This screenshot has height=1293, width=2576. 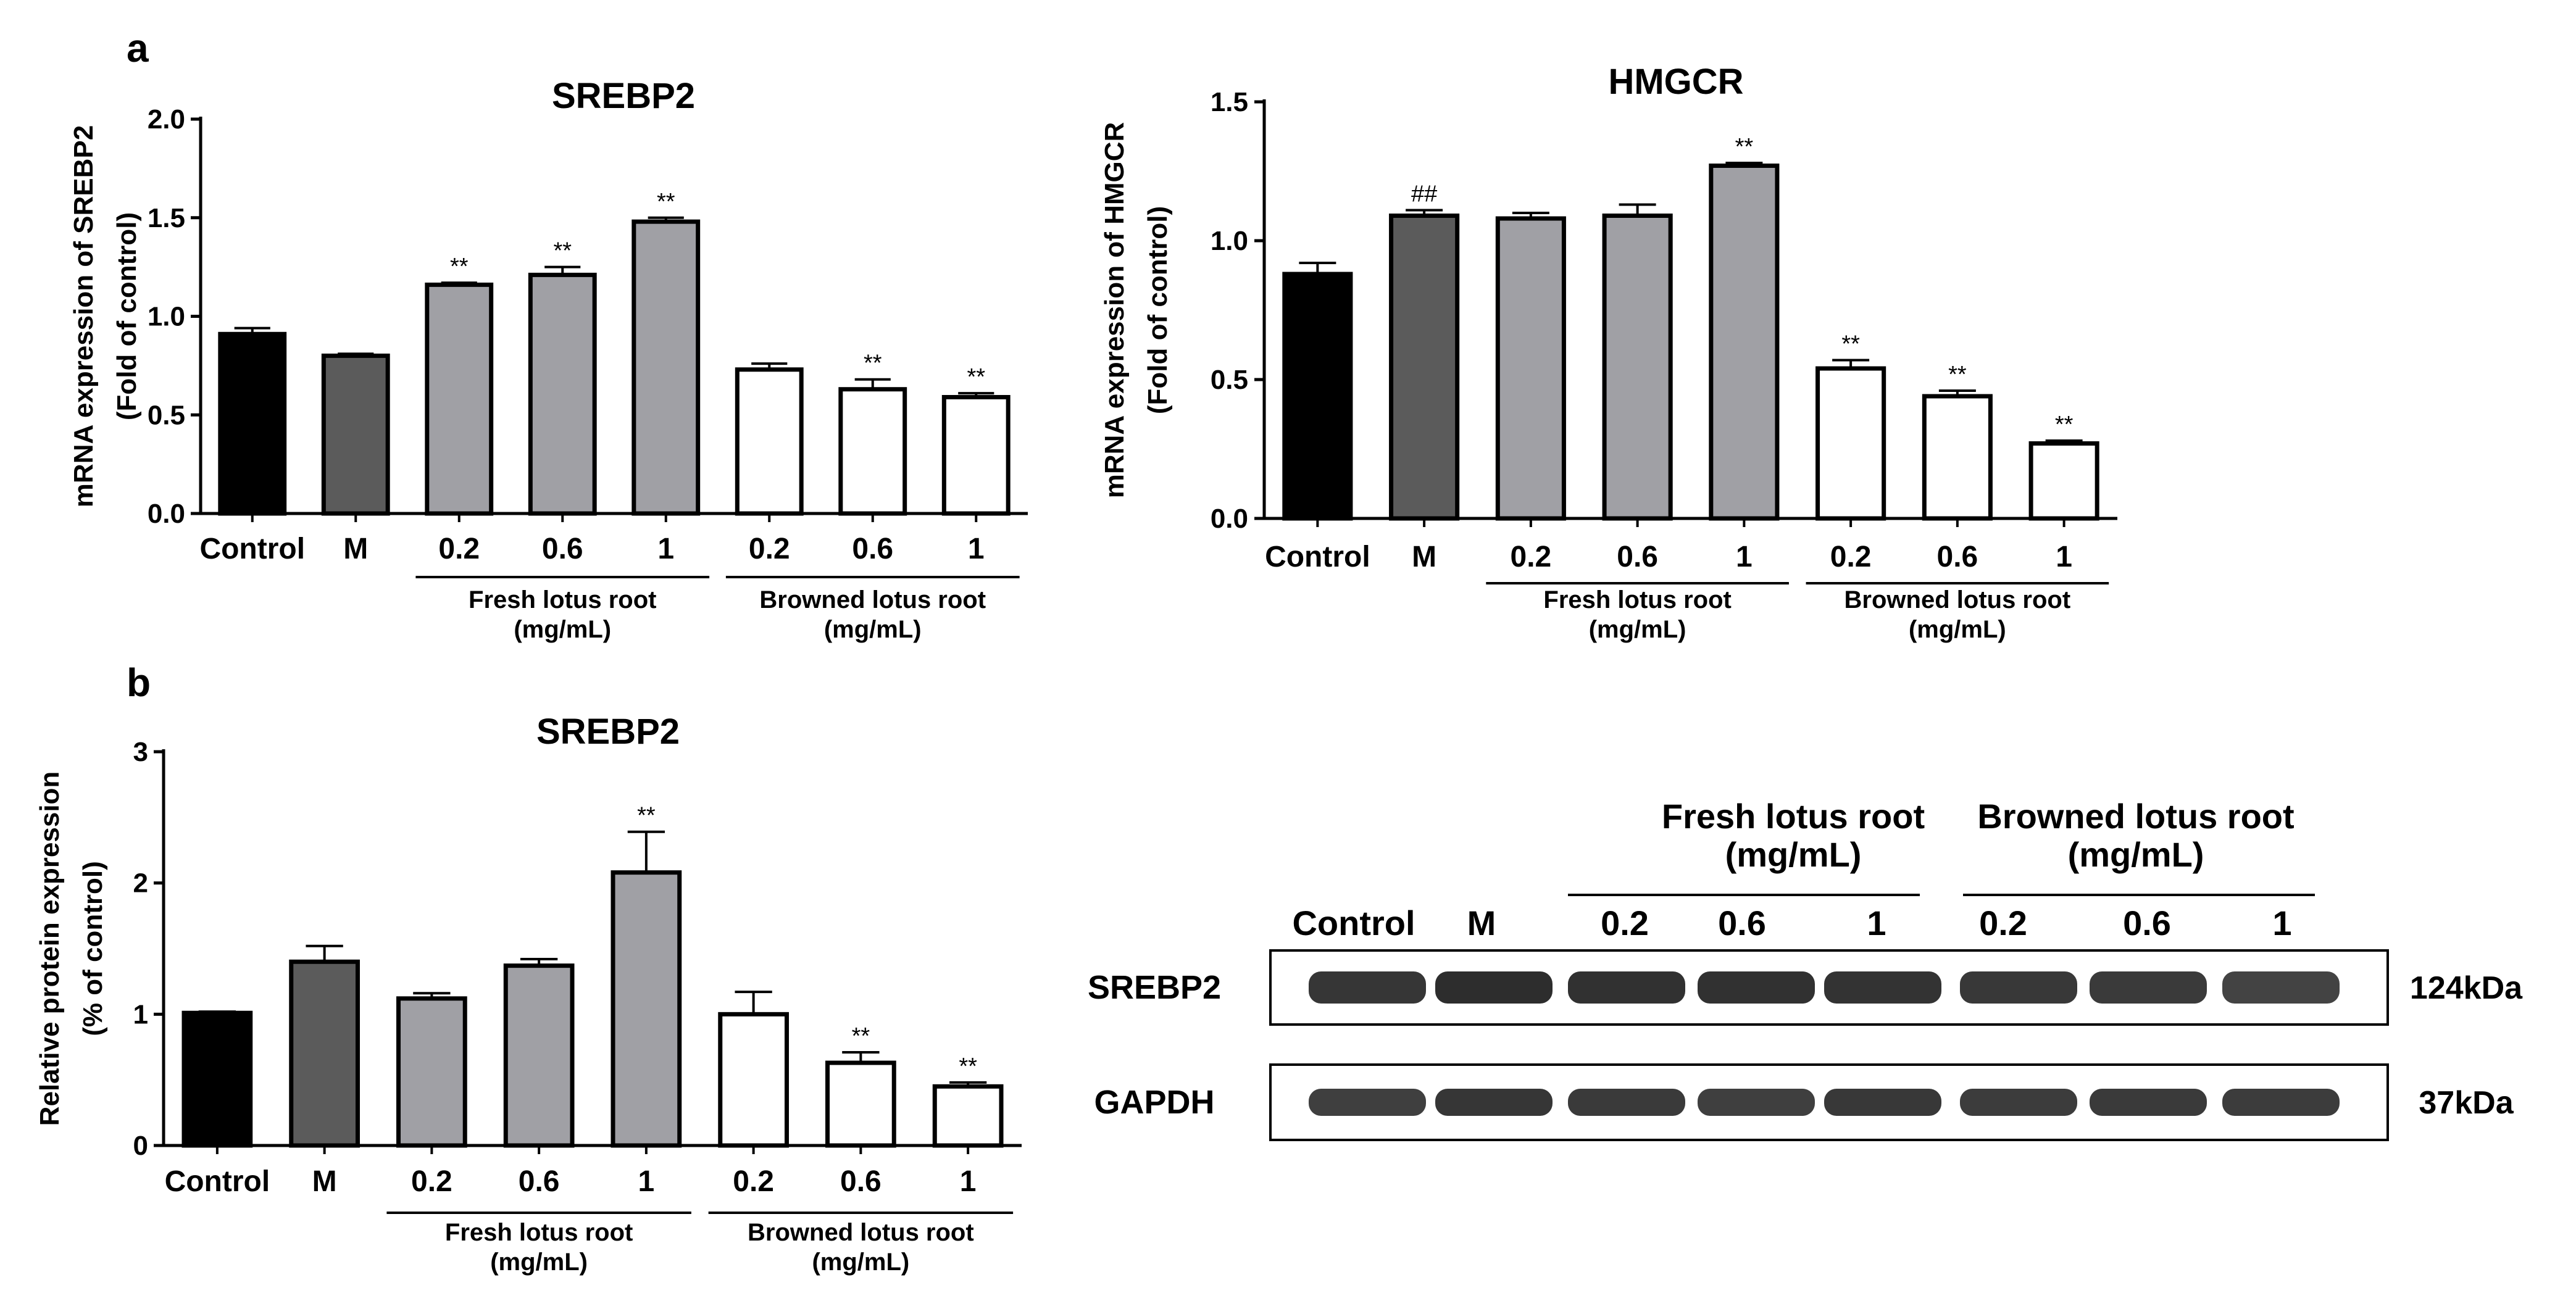 I want to click on blot-lane-label: M, so click(x=1481, y=923).